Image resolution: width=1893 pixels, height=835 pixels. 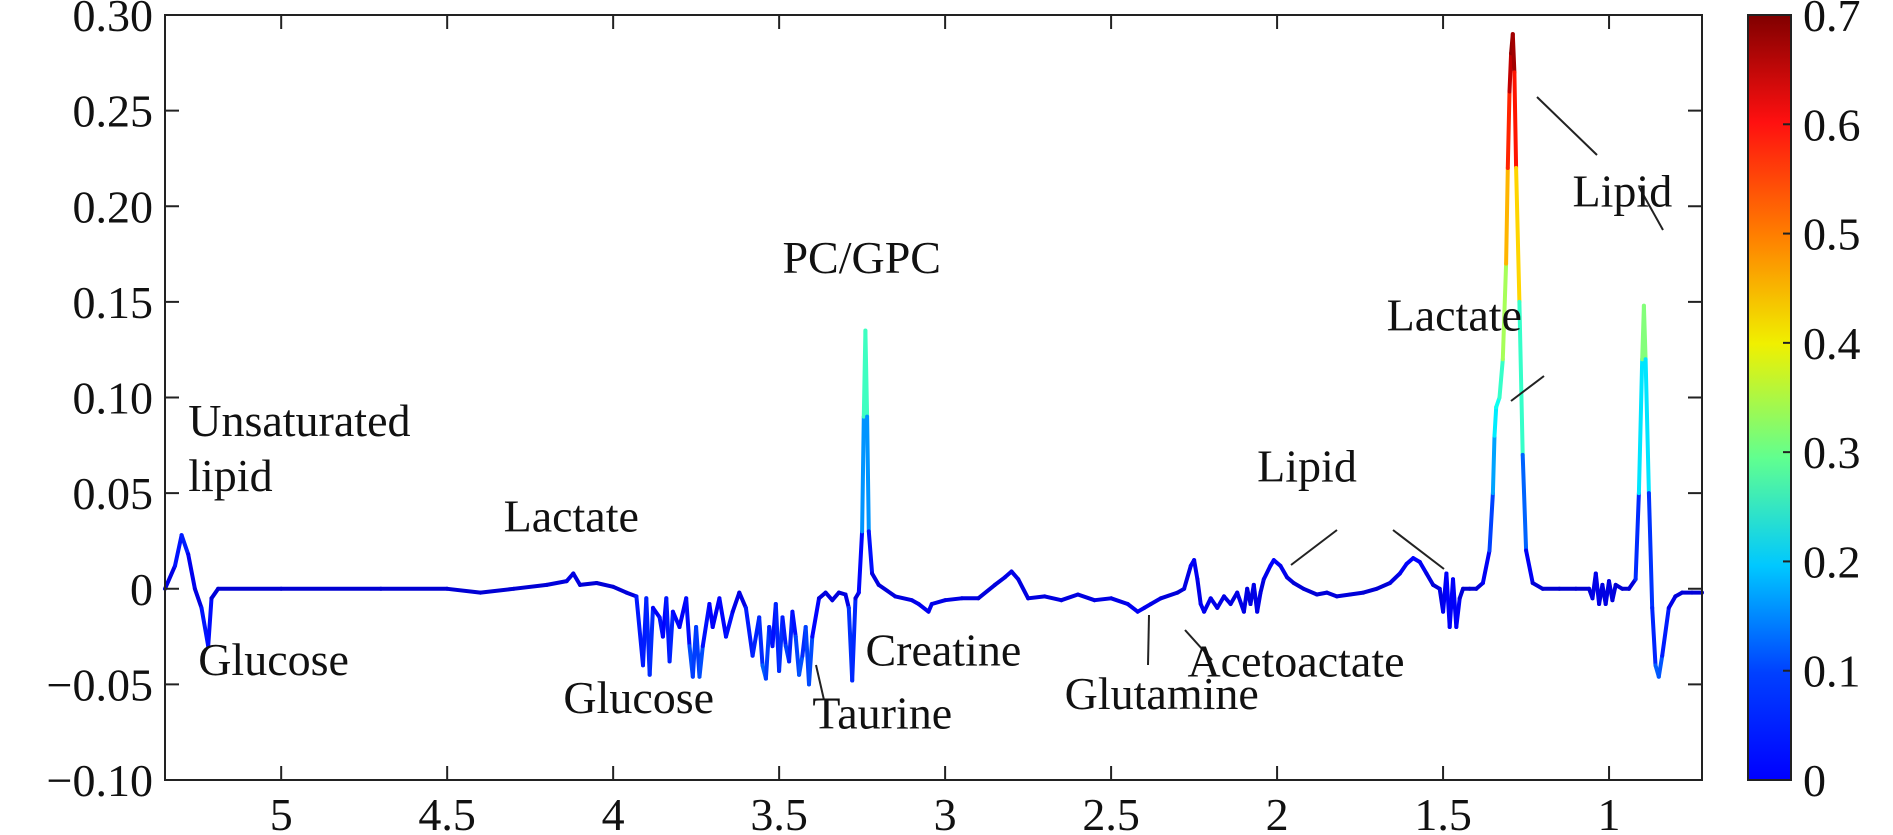 I want to click on x-tick-label: 3, so click(x=945, y=812).